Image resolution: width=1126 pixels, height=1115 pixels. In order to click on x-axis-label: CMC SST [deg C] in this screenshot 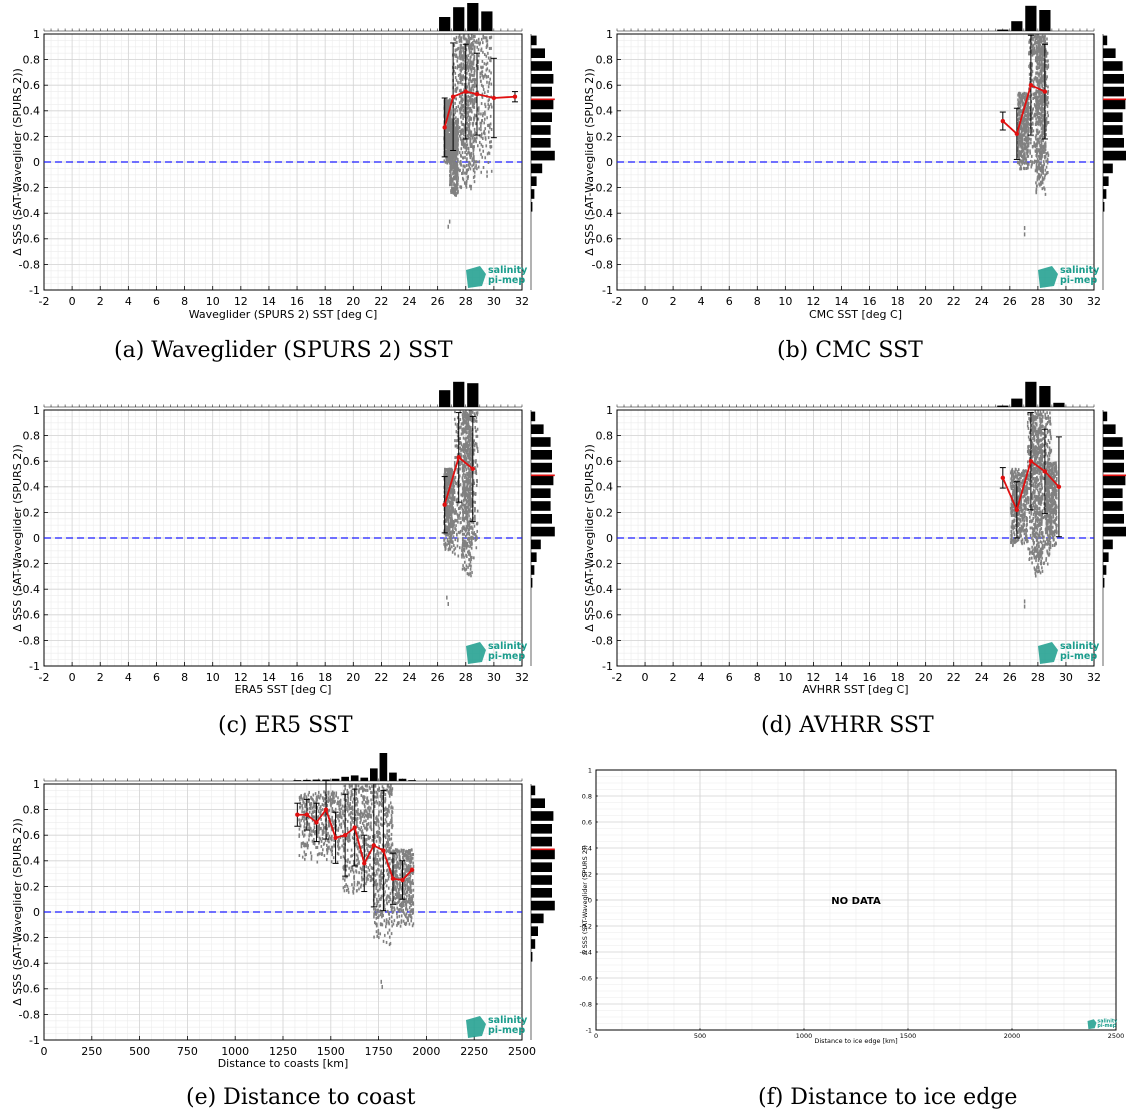, I will do `click(855, 314)`.